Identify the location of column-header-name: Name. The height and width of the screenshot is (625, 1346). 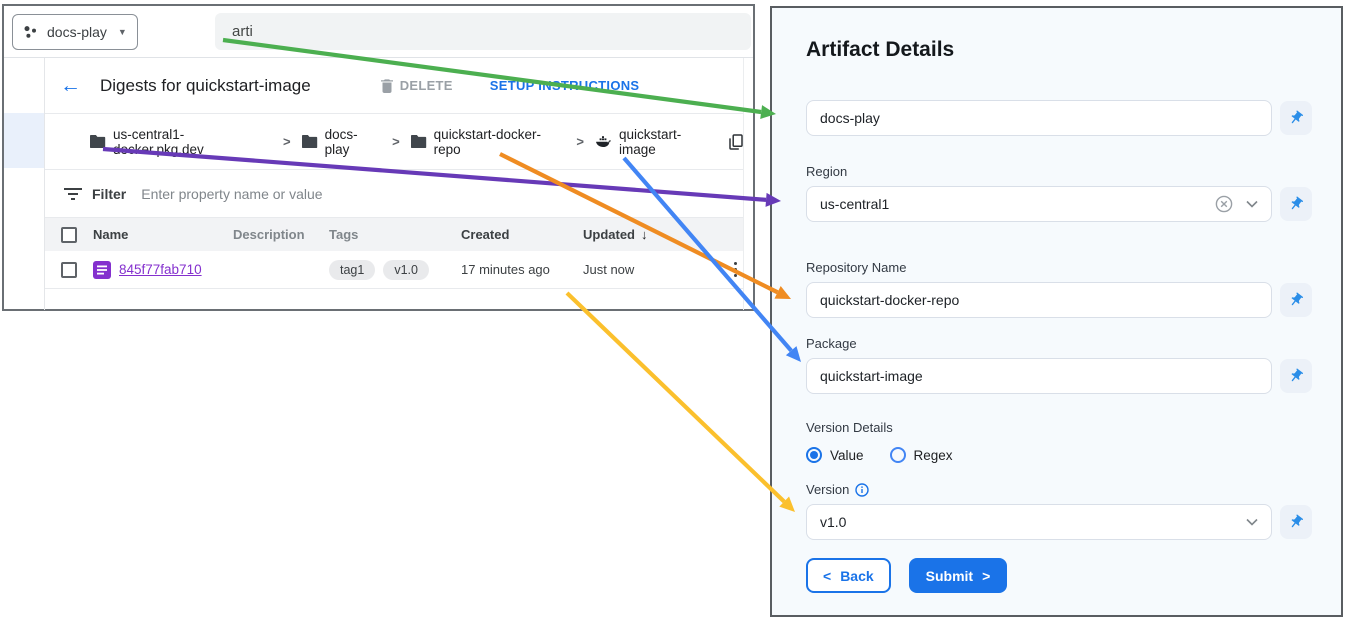
(111, 234).